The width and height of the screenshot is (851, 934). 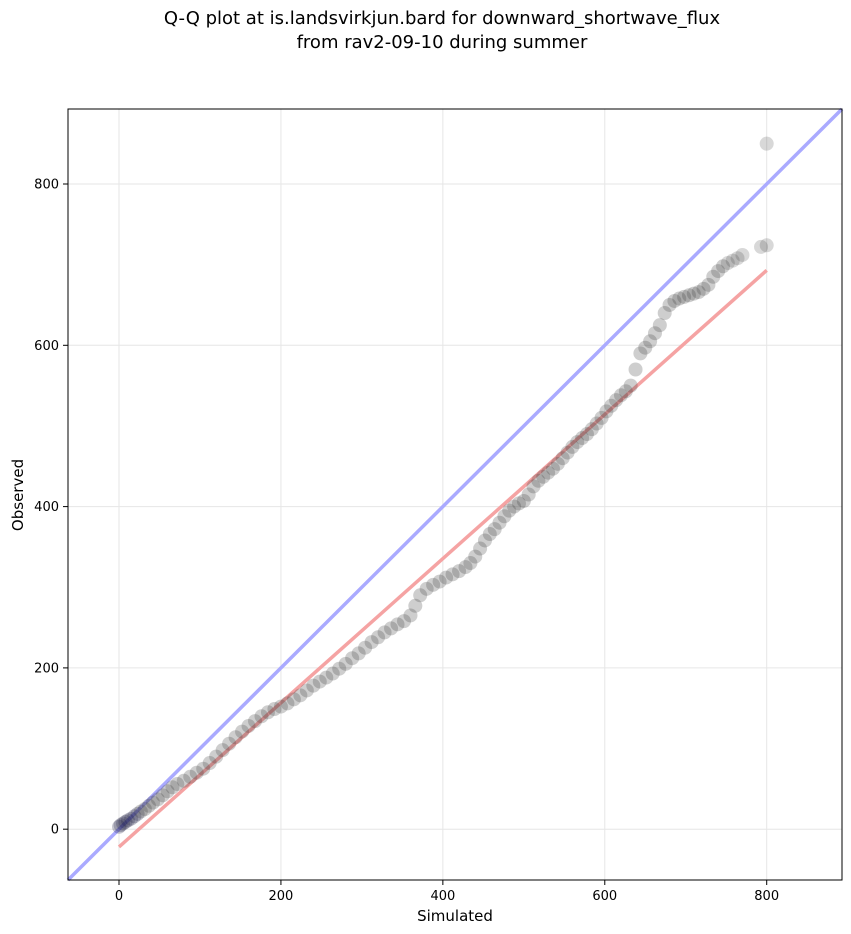 What do you see at coordinates (46, 346) in the screenshot?
I see `y-tick-label: 600` at bounding box center [46, 346].